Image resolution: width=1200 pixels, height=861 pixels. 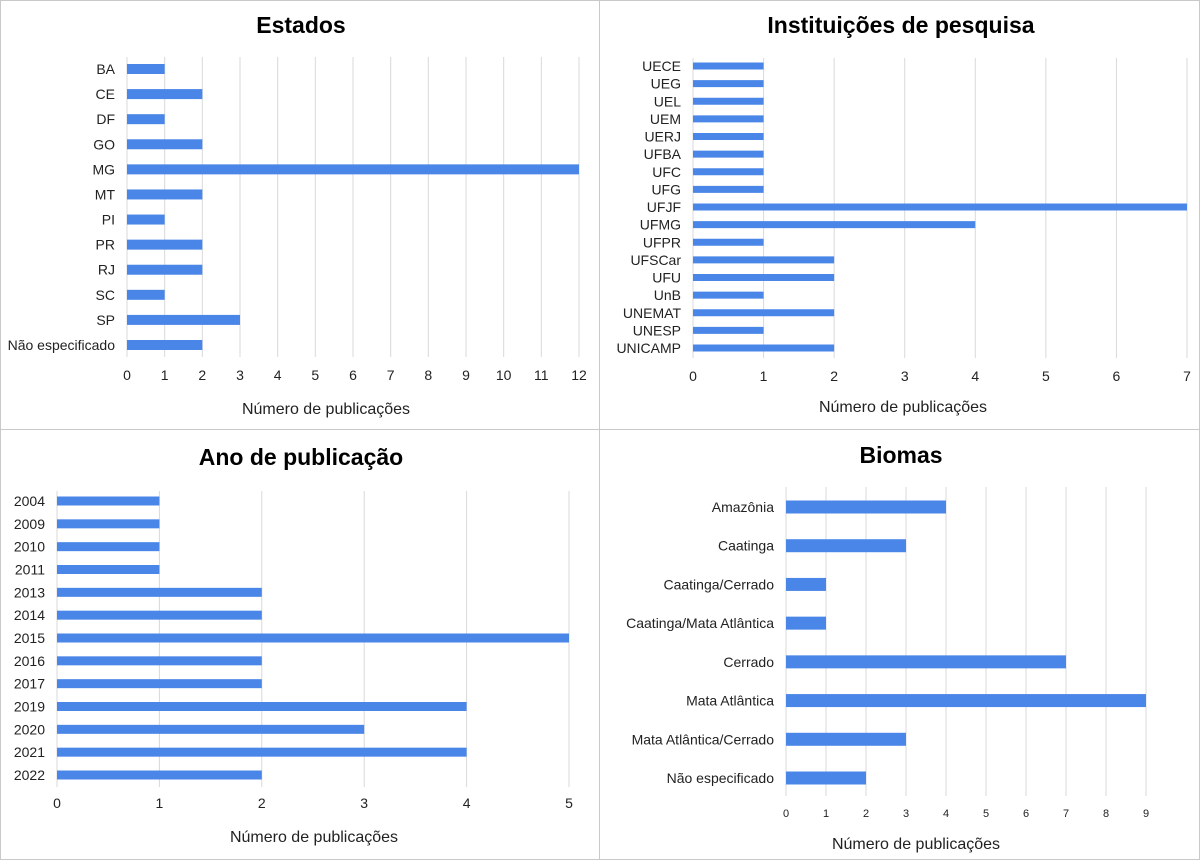 What do you see at coordinates (660, 225) in the screenshot?
I see `category-label-ufmg: UFMG` at bounding box center [660, 225].